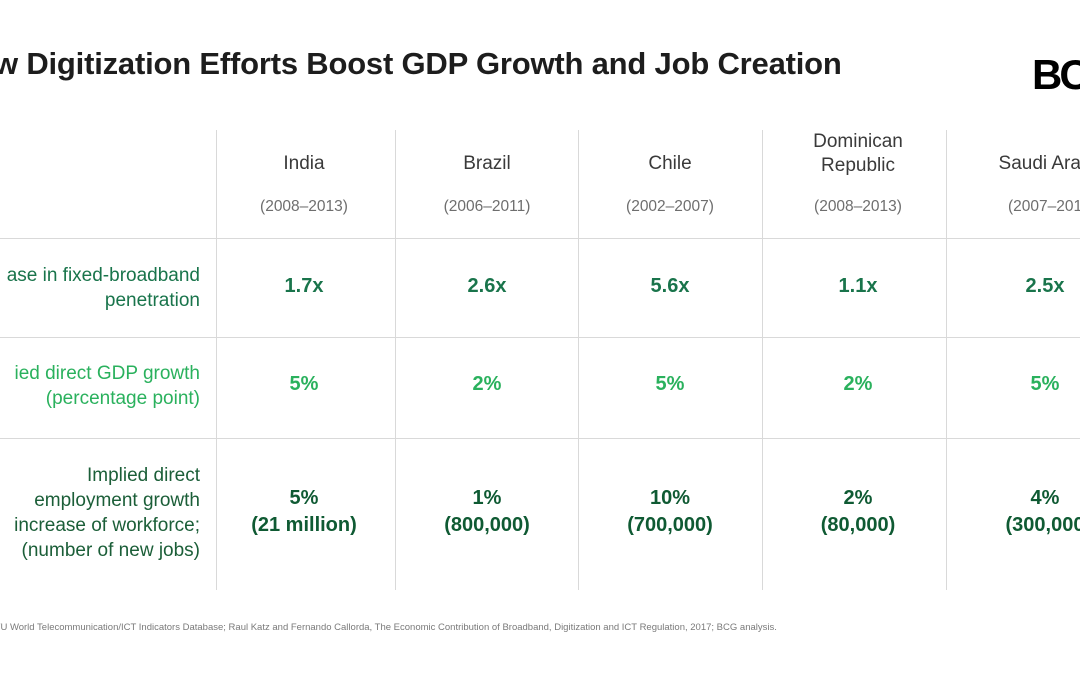 This screenshot has width=1080, height=675. Describe the element at coordinates (670, 206) in the screenshot. I see `column-header-period: (2002–2007)` at that location.